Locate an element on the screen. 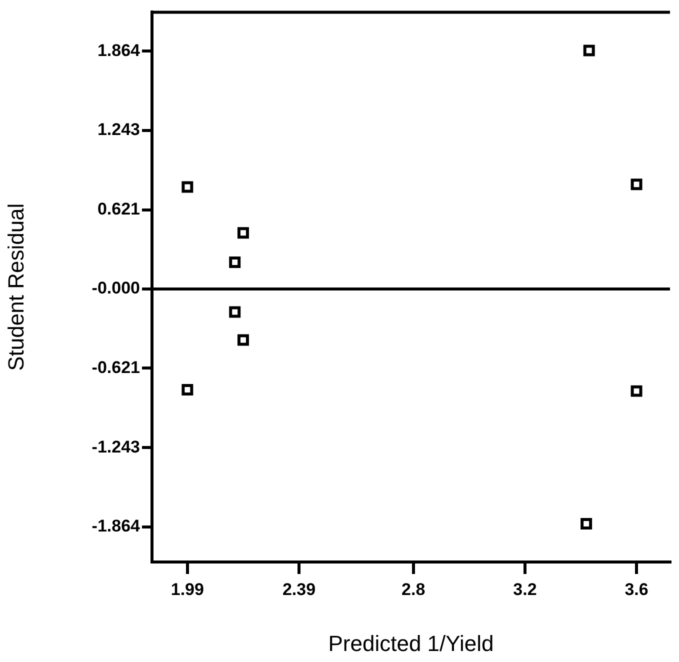 Image resolution: width=679 pixels, height=662 pixels. y-axis-title: Student Residual is located at coordinates (15, 287).